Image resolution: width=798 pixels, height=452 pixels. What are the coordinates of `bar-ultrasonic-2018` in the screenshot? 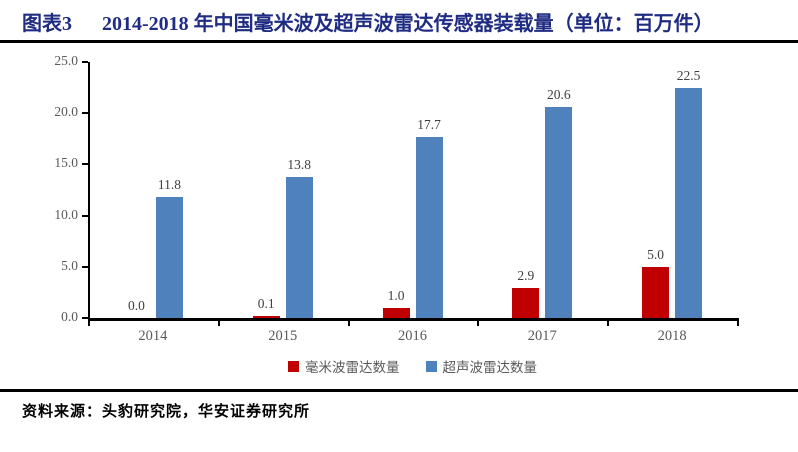 It's located at (689, 203).